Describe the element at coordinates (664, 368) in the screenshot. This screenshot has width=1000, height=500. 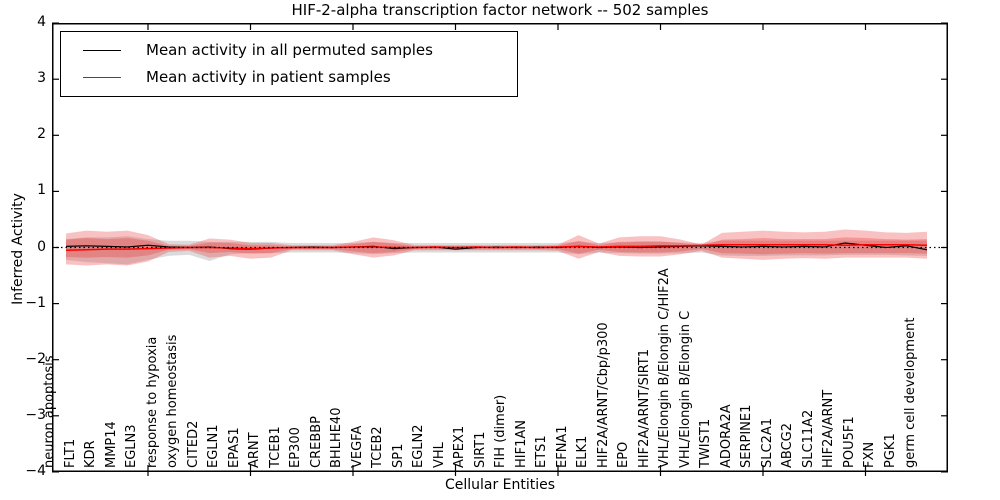
I see `x-tick-label: VHL/Elongin B/Elongin C/HIF2A` at that location.